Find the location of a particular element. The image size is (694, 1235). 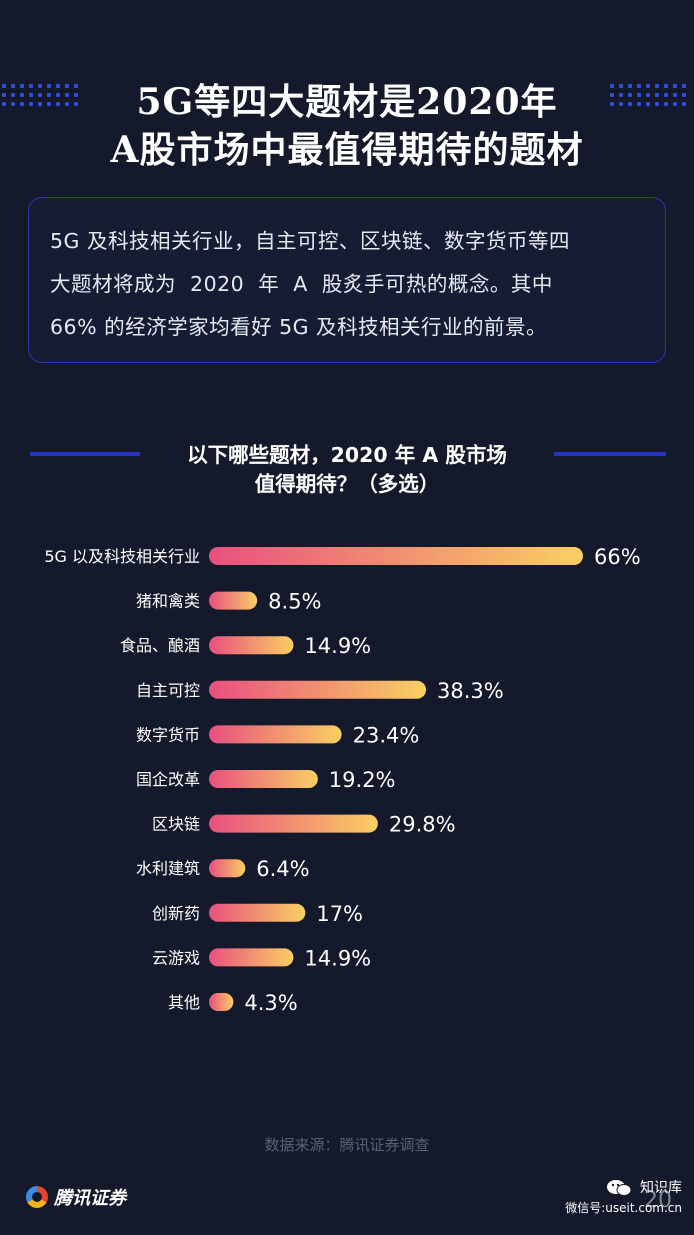

page-title: 5G等四大题材是2020年 A股市场中最值得期待的题材 is located at coordinates (347, 126).